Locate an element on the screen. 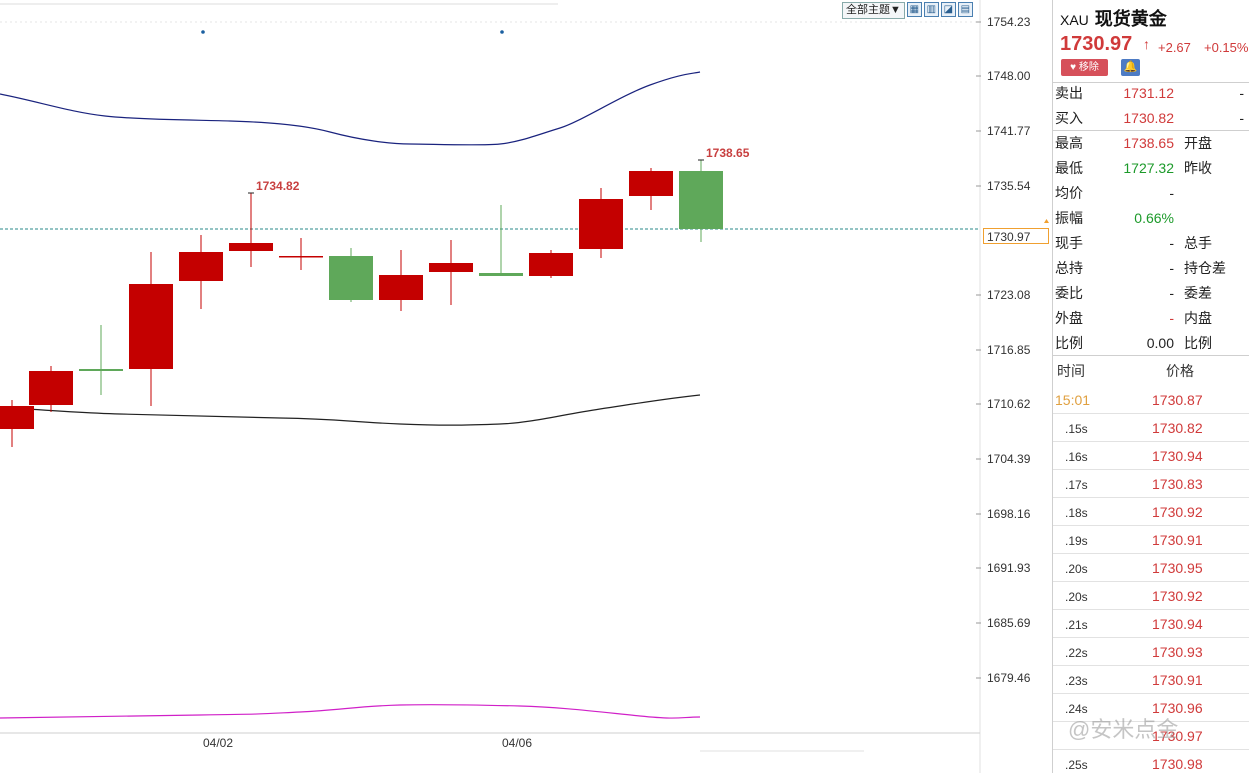 The width and height of the screenshot is (1249, 773). watermark: @安米点金 is located at coordinates (1123, 729).